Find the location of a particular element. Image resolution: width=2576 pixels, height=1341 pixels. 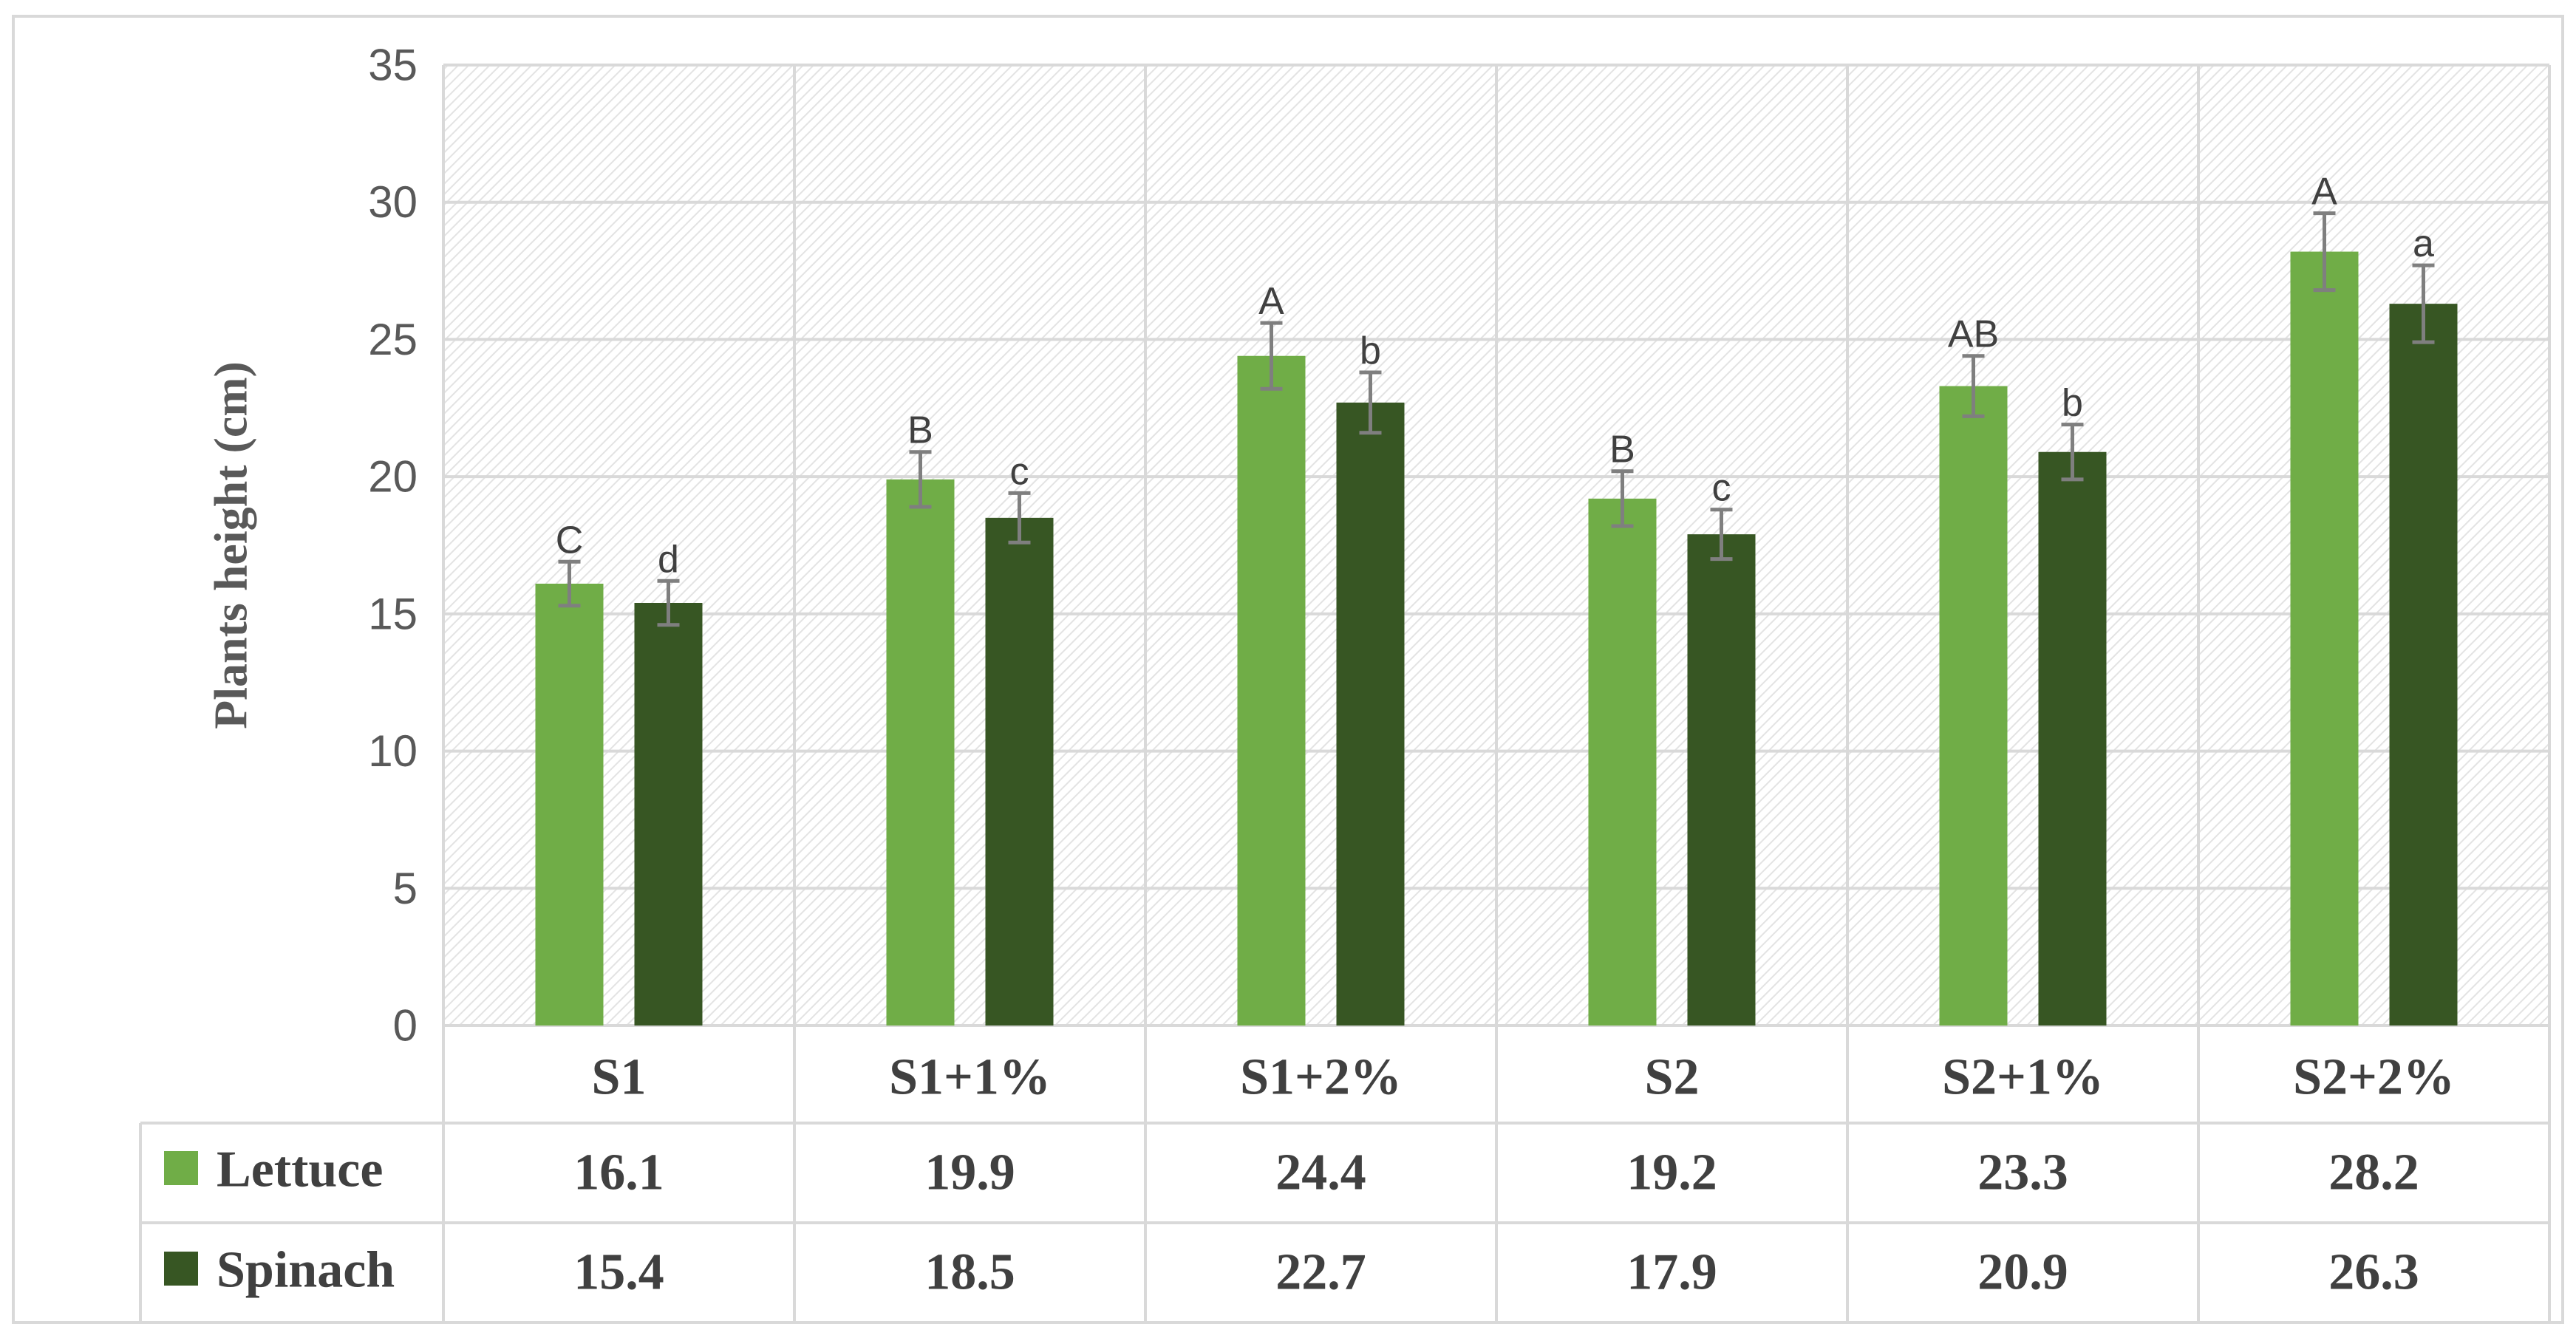

y-tick-label: 0 is located at coordinates (405, 1026).